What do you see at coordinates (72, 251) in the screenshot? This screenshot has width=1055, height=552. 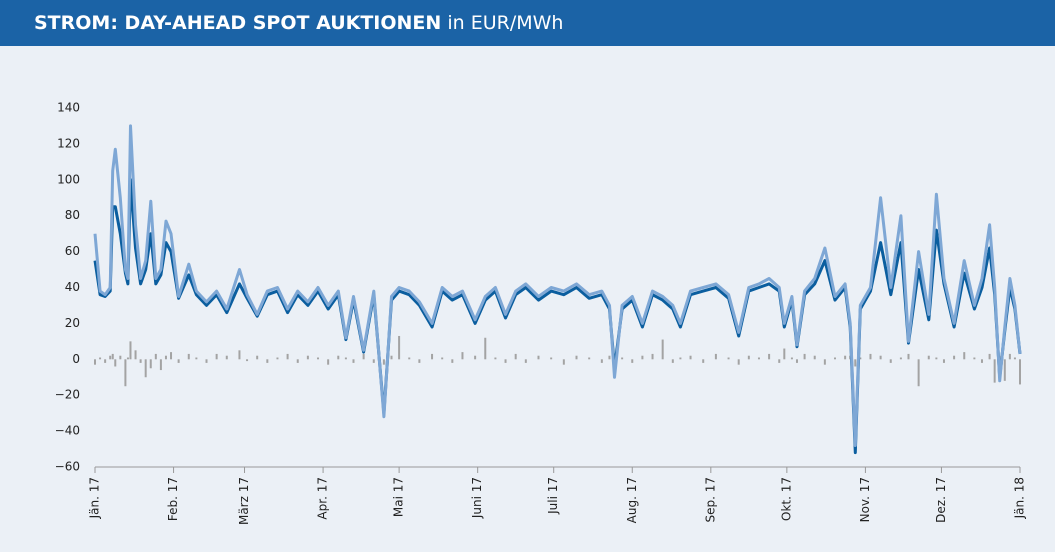 I see `y-tick-label: 60` at bounding box center [72, 251].